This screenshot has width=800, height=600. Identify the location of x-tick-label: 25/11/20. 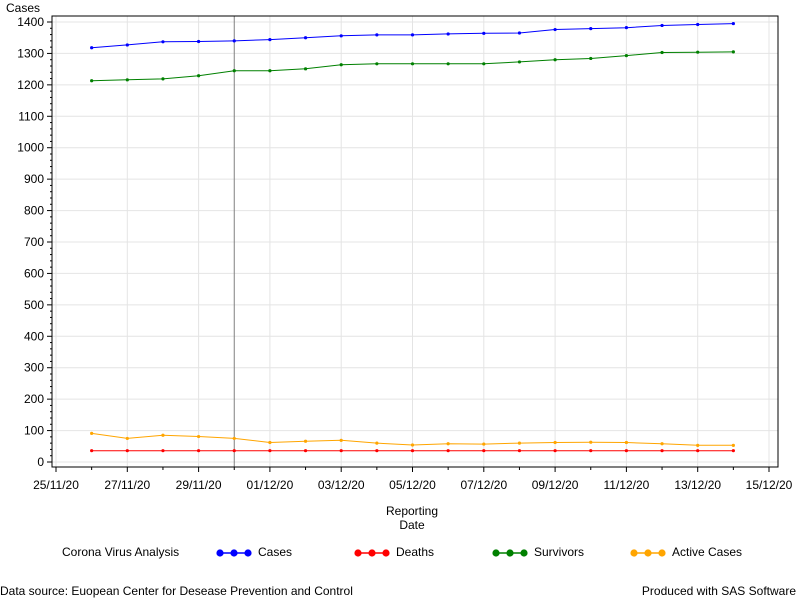
(56, 485).